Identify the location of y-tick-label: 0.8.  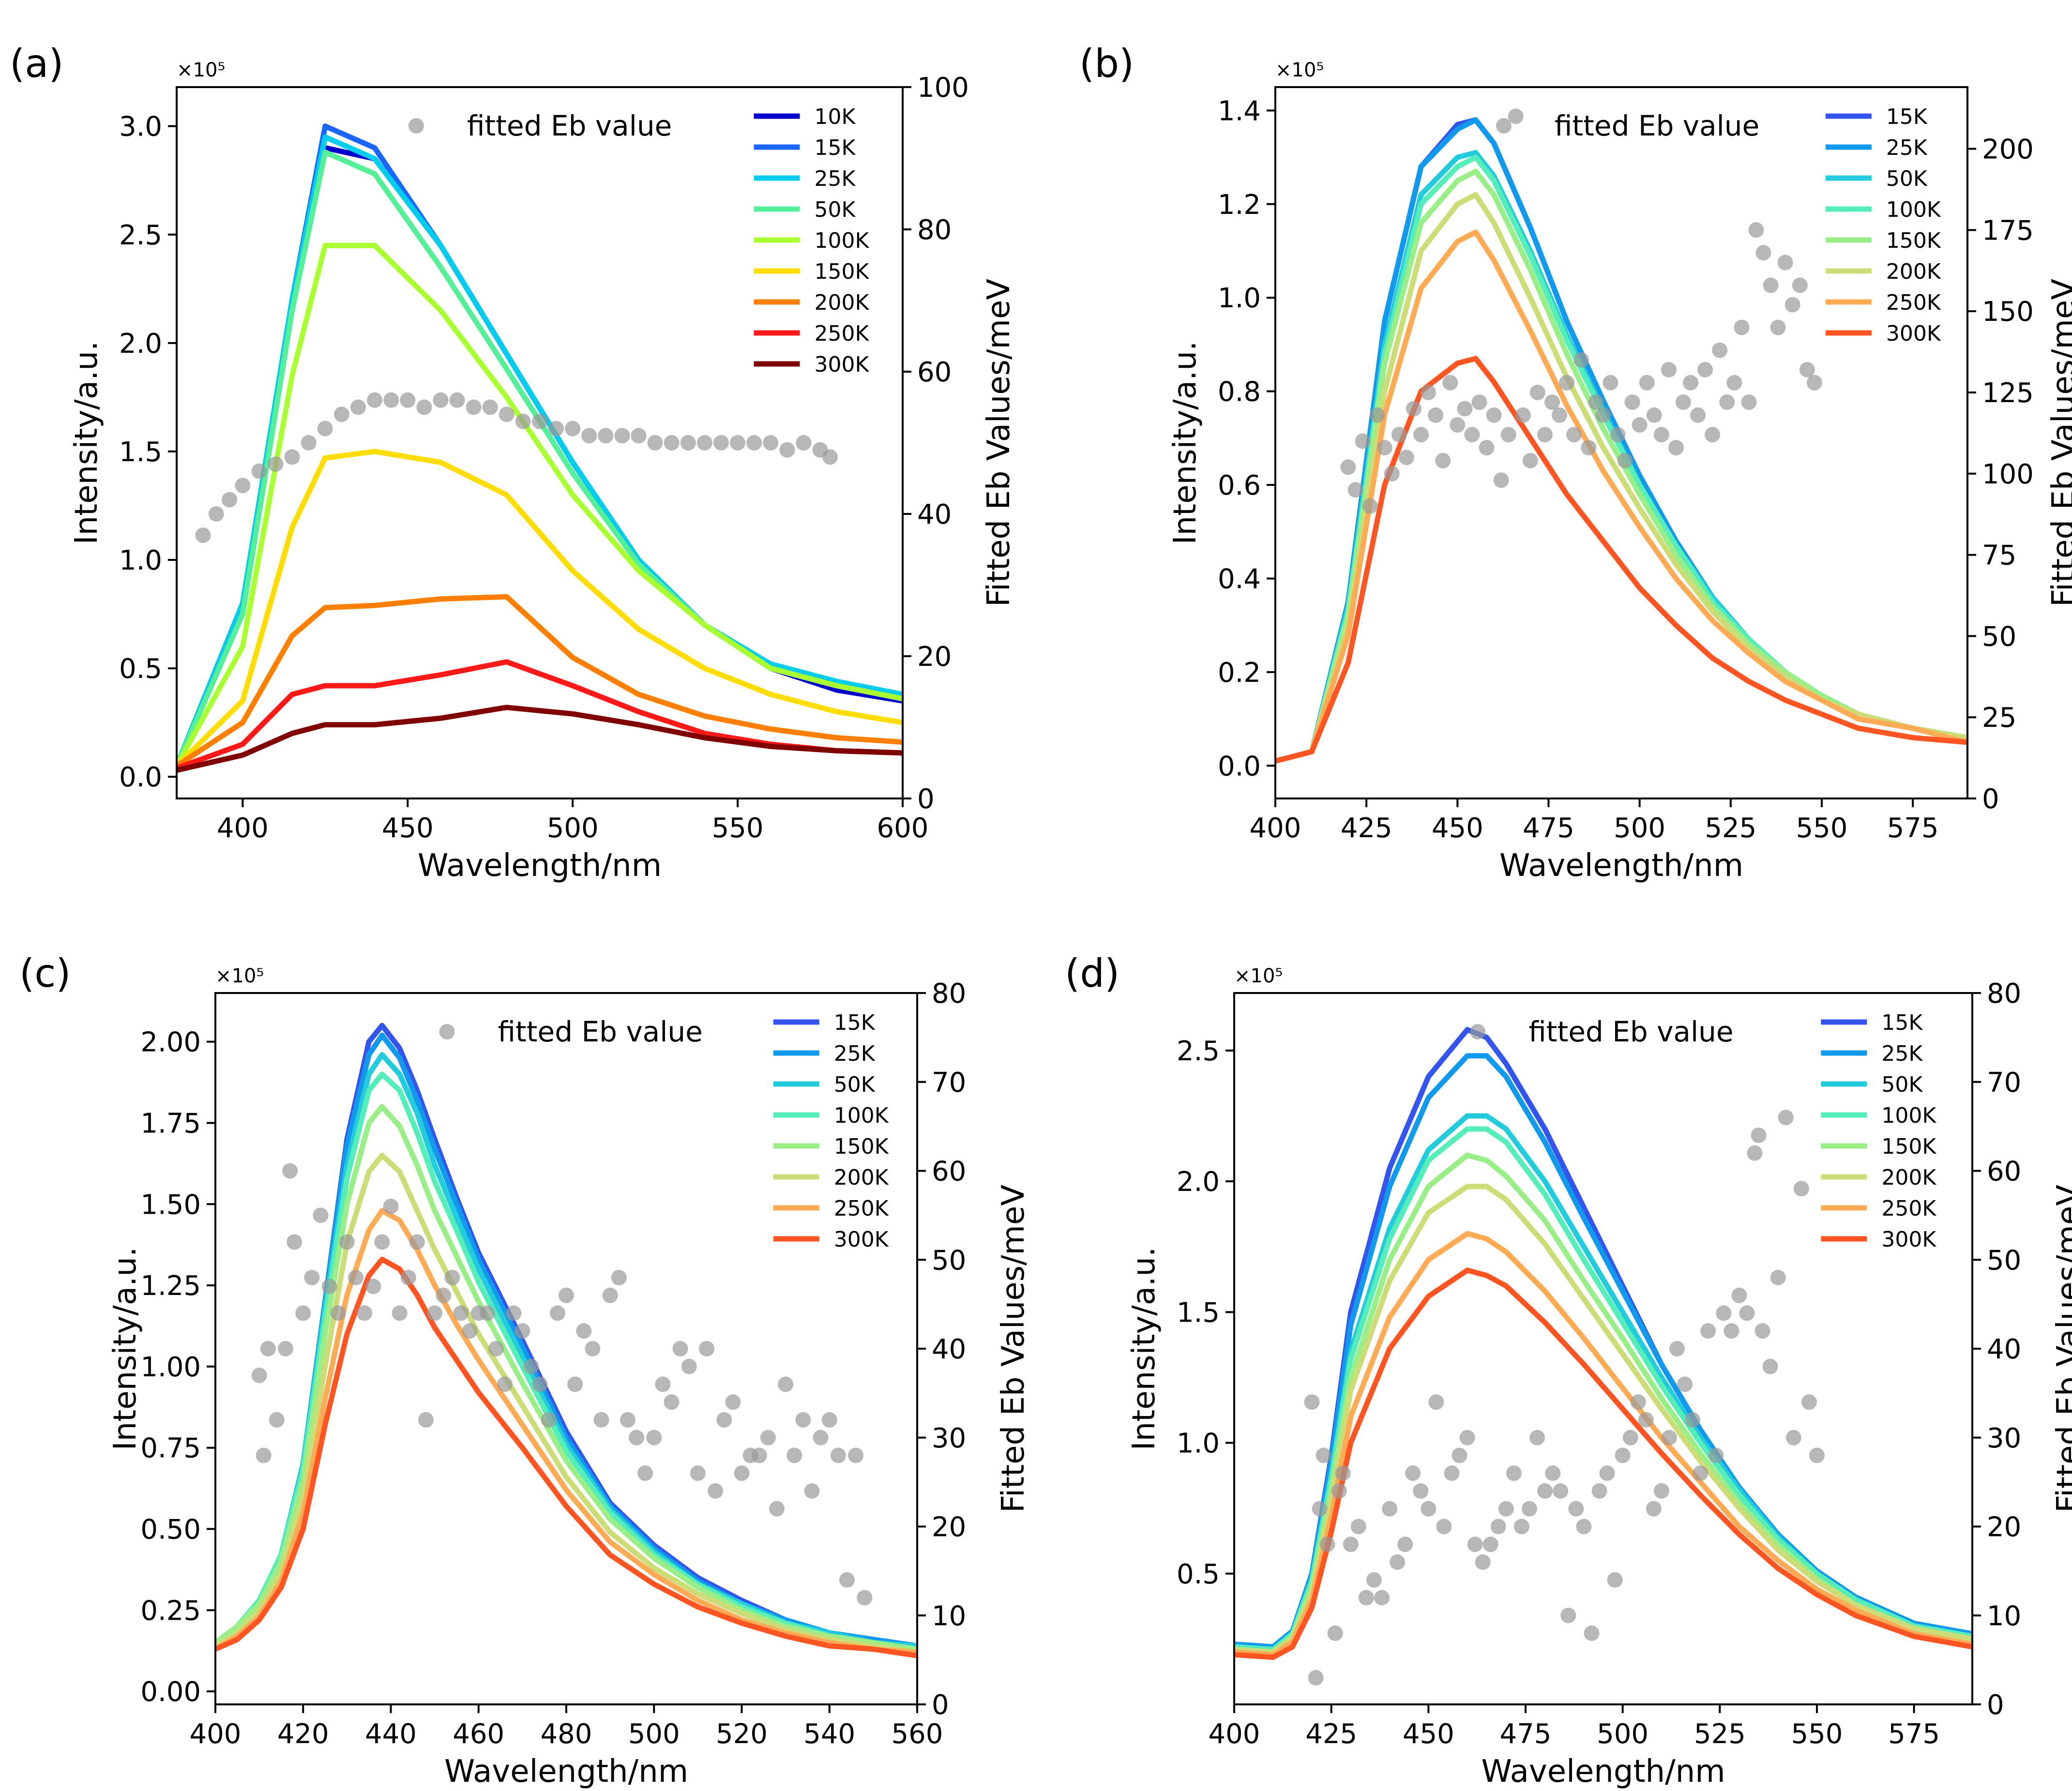
(1239, 392).